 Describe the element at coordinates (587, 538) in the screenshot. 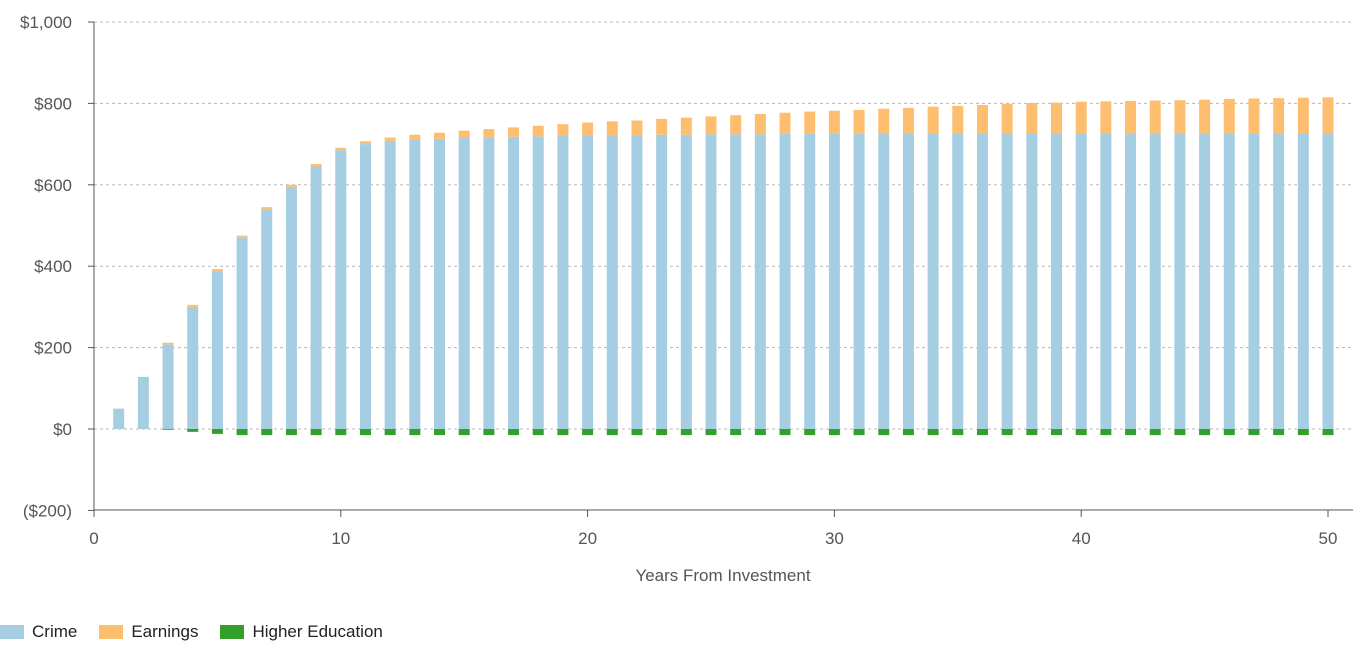

I see `x-tick-label: 20` at that location.